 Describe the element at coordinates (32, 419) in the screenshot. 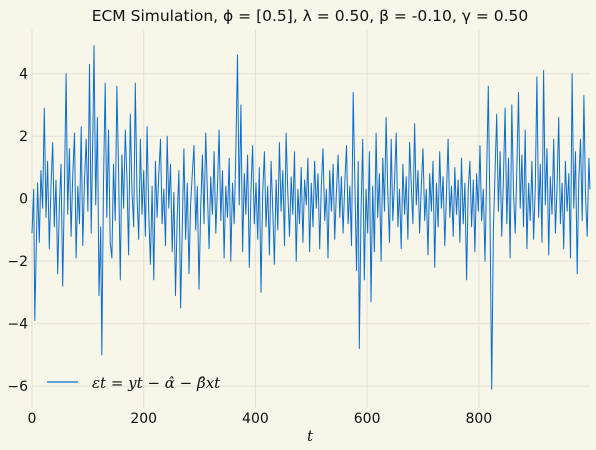

I see `x-tick-label: 0` at that location.